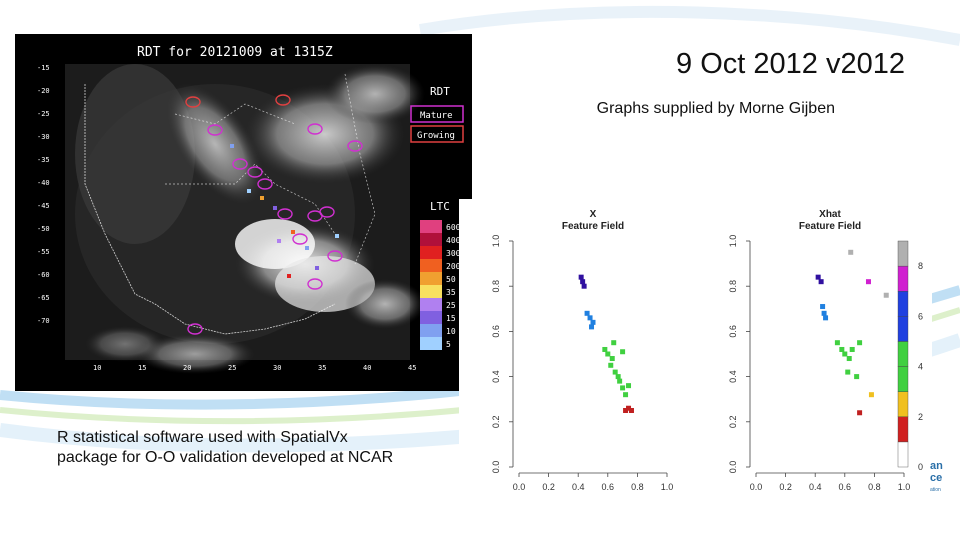 Image resolution: width=960 pixels, height=540 pixels. What do you see at coordinates (43, 206) in the screenshot?
I see `lat-label: -45` at bounding box center [43, 206].